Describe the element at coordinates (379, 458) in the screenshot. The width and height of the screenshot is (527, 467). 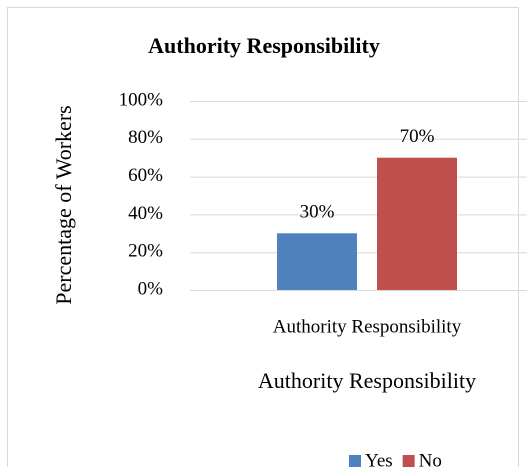
I see `legend-label: Yes` at that location.